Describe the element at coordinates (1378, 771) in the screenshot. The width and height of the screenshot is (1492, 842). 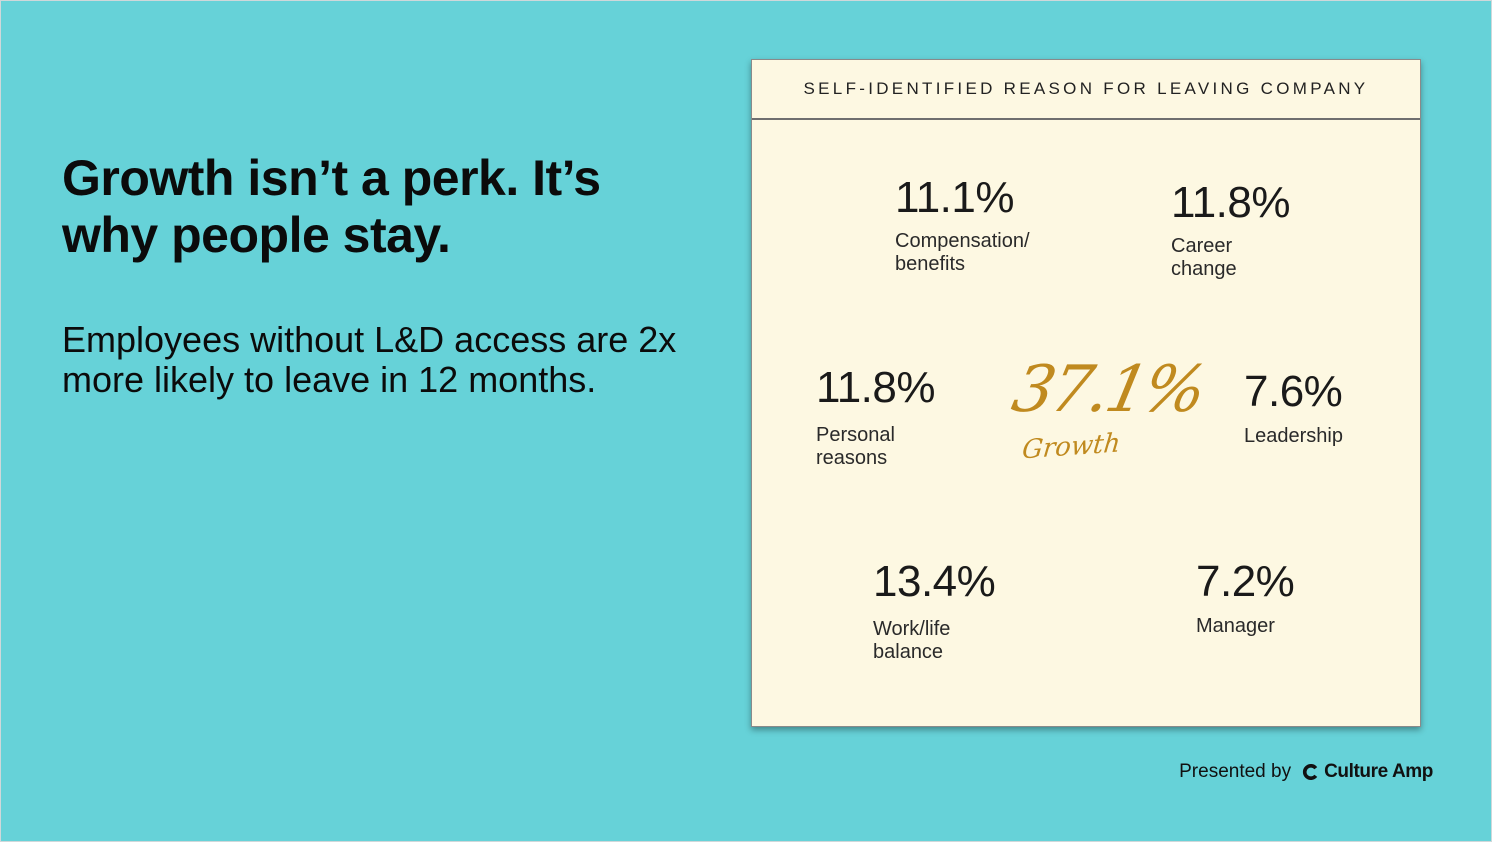
I see `brand-name: Culture Amp` at that location.